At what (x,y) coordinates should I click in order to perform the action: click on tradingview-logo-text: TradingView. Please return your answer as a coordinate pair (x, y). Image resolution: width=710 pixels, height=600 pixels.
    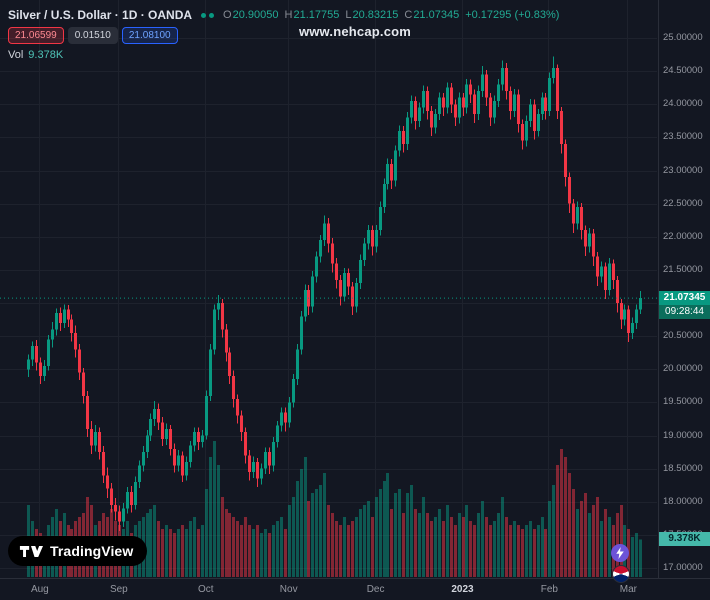
    Looking at the image, I should click on (92, 551).